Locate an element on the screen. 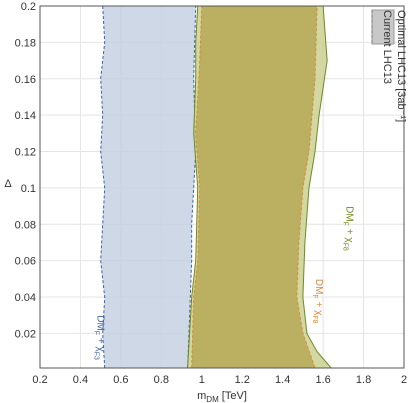 This screenshot has width=415, height=403. y-tick-label: 0.12 is located at coordinates (25, 153).